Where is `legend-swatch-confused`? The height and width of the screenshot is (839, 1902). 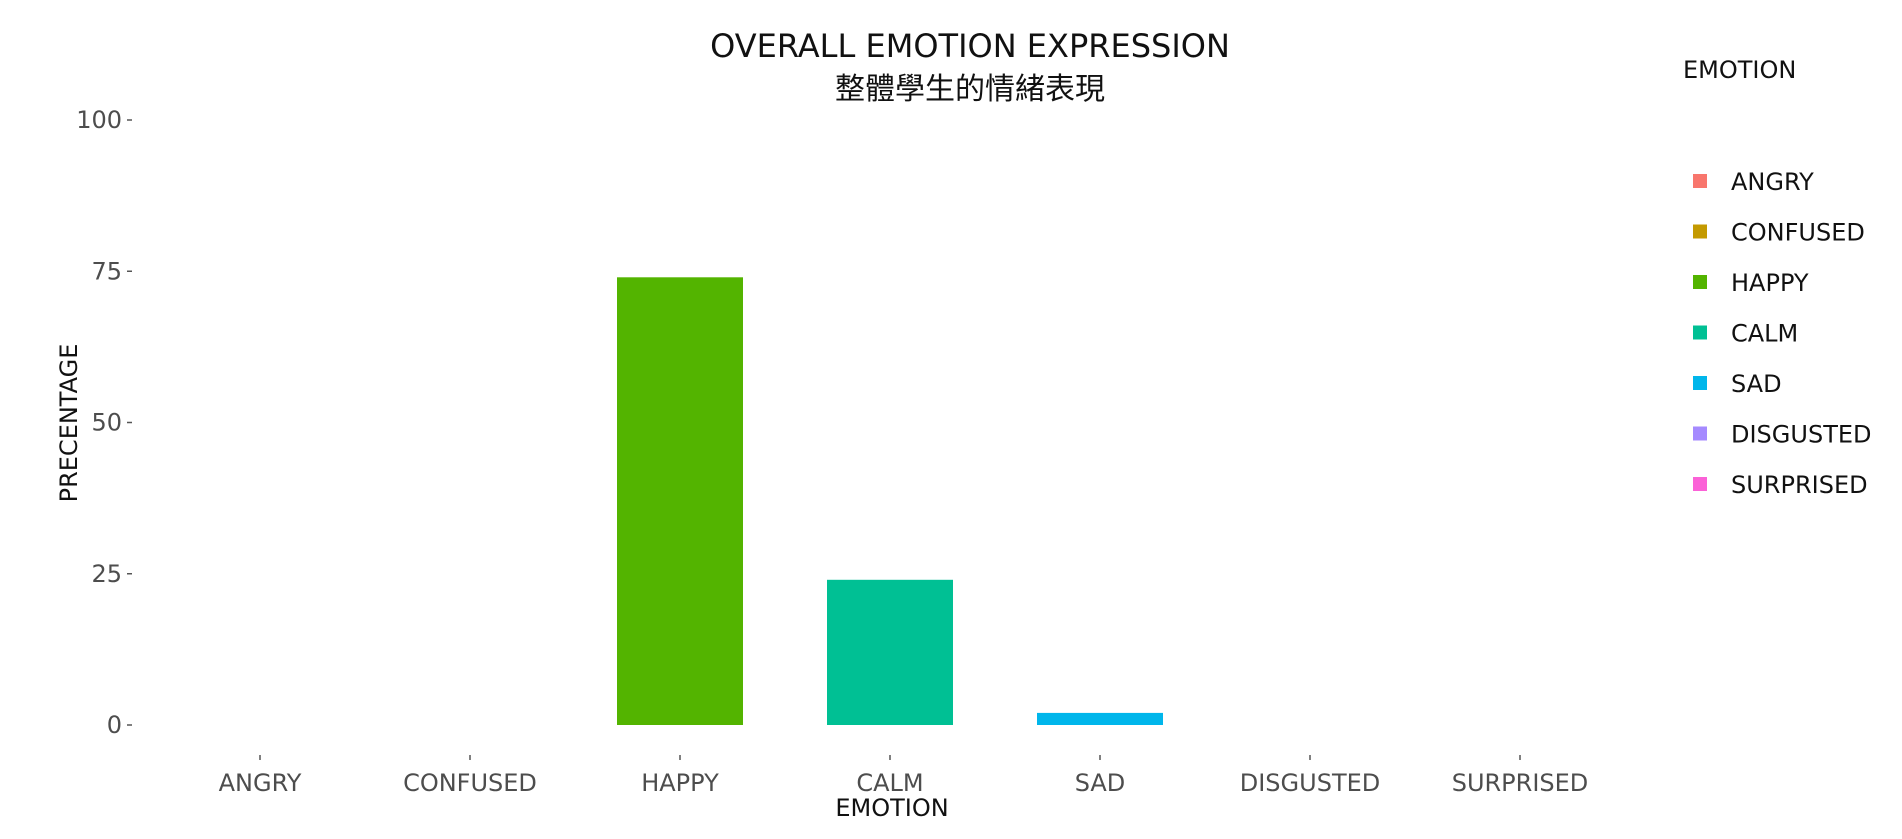
legend-swatch-confused is located at coordinates (1700, 231).